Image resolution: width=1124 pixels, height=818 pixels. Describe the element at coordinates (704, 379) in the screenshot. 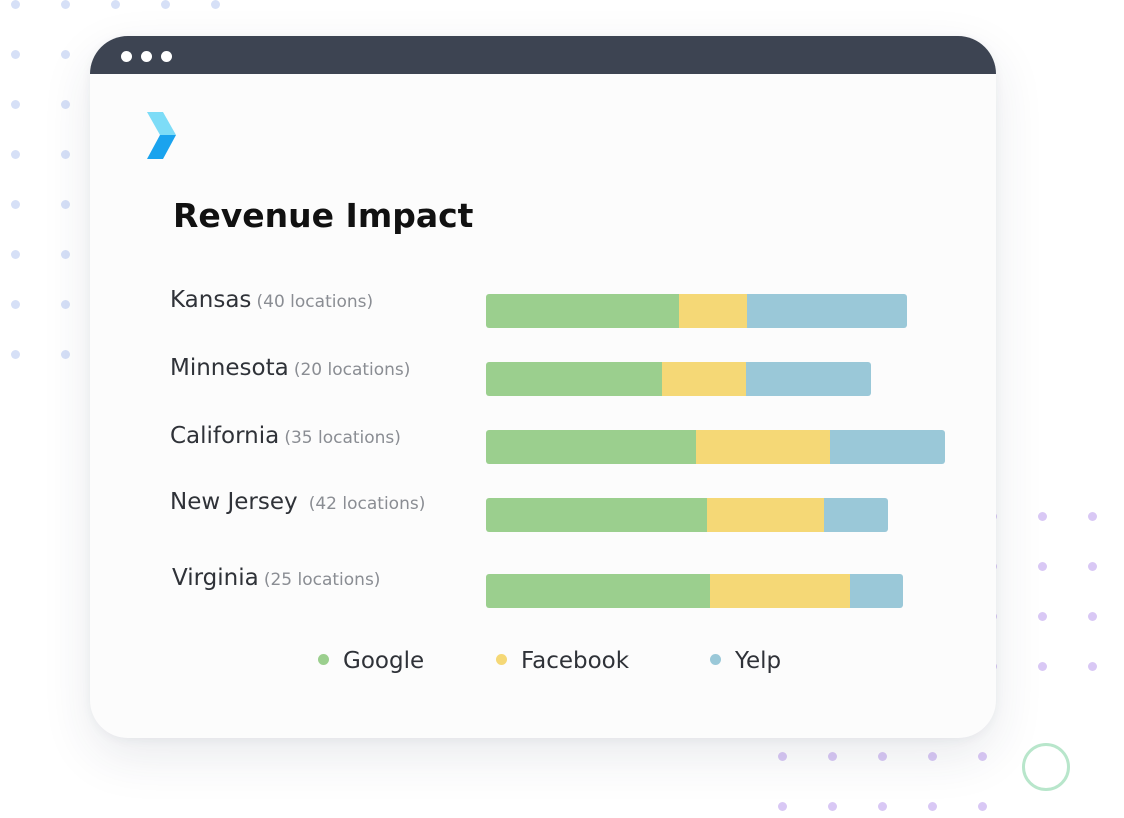

I see `bar-minnesota-facebook` at that location.